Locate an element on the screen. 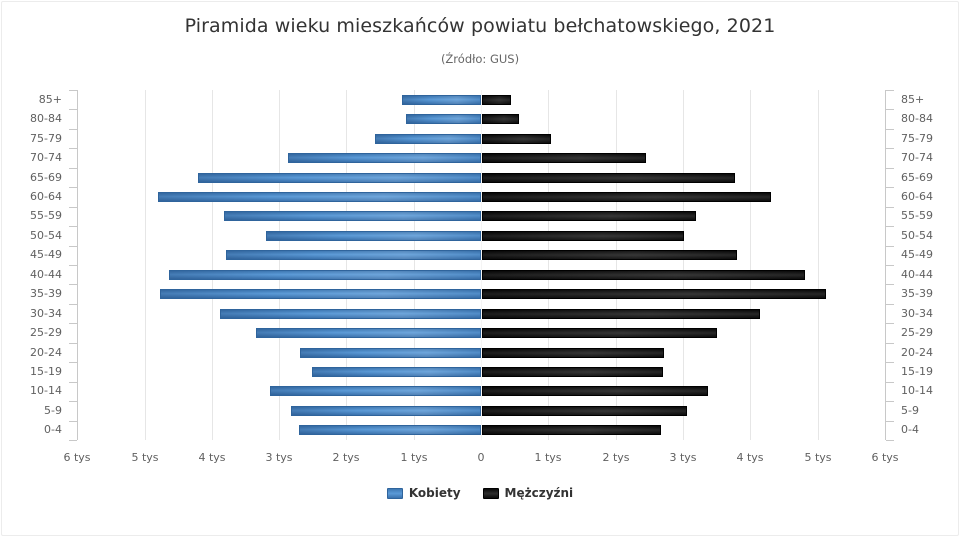  y-axis-label-right: 45-49 is located at coordinates (917, 254).